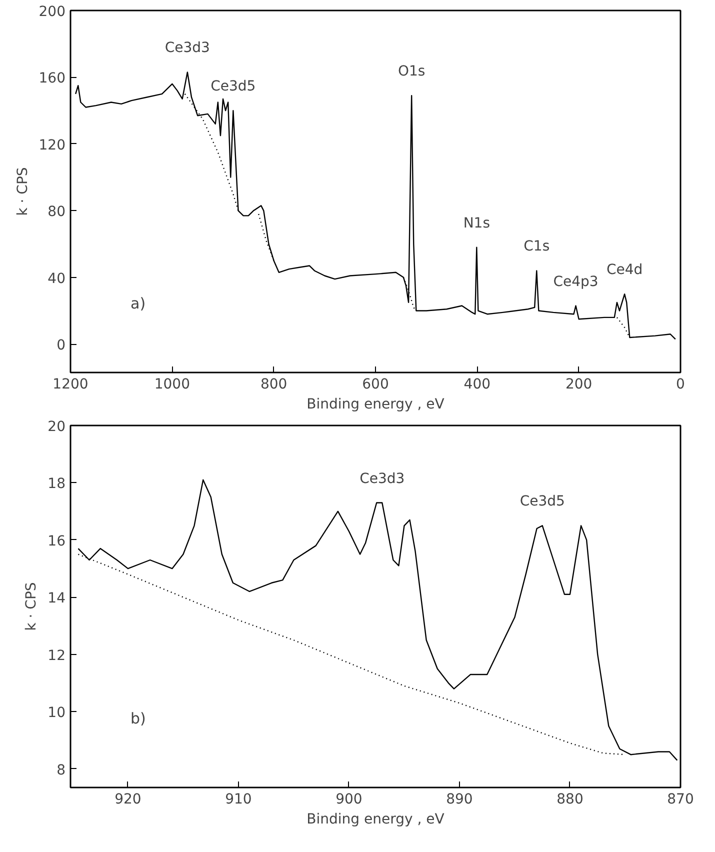  I want to click on y-tick-label: 16, so click(57, 541).